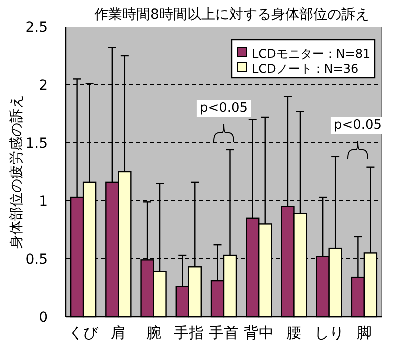 The width and height of the screenshot is (400, 350). What do you see at coordinates (329, 333) in the screenshot?
I see `x-tick-label: しり` at bounding box center [329, 333].